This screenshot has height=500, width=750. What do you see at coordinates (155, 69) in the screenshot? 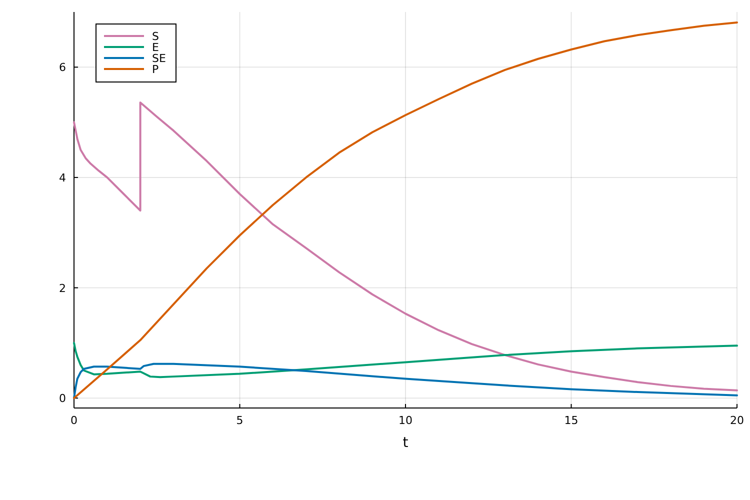
I see `legend-label: P` at bounding box center [155, 69].